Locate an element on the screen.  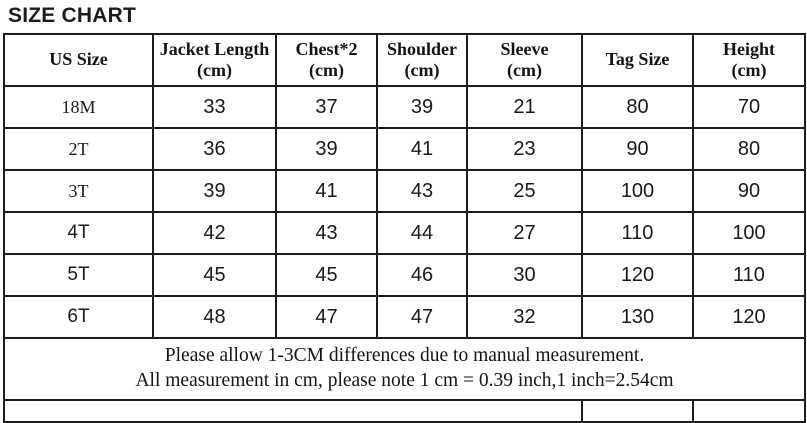
table-row-2t: 2T 36 39 41 23 90 80 is located at coordinates (404, 149).